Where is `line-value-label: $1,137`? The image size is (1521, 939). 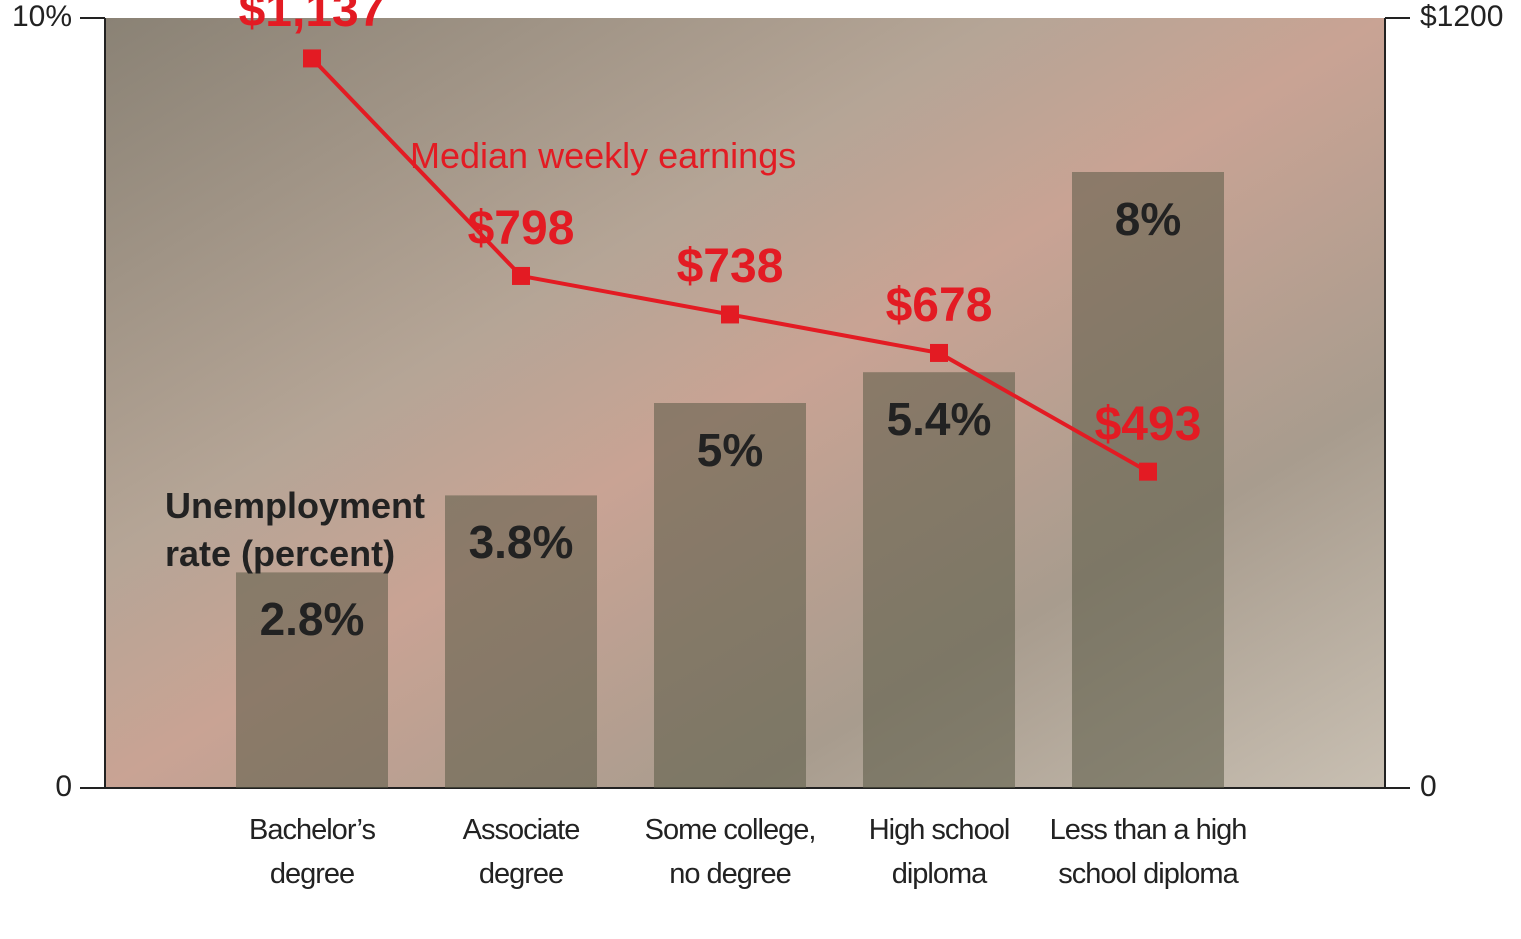 line-value-label: $1,137 is located at coordinates (312, 19).